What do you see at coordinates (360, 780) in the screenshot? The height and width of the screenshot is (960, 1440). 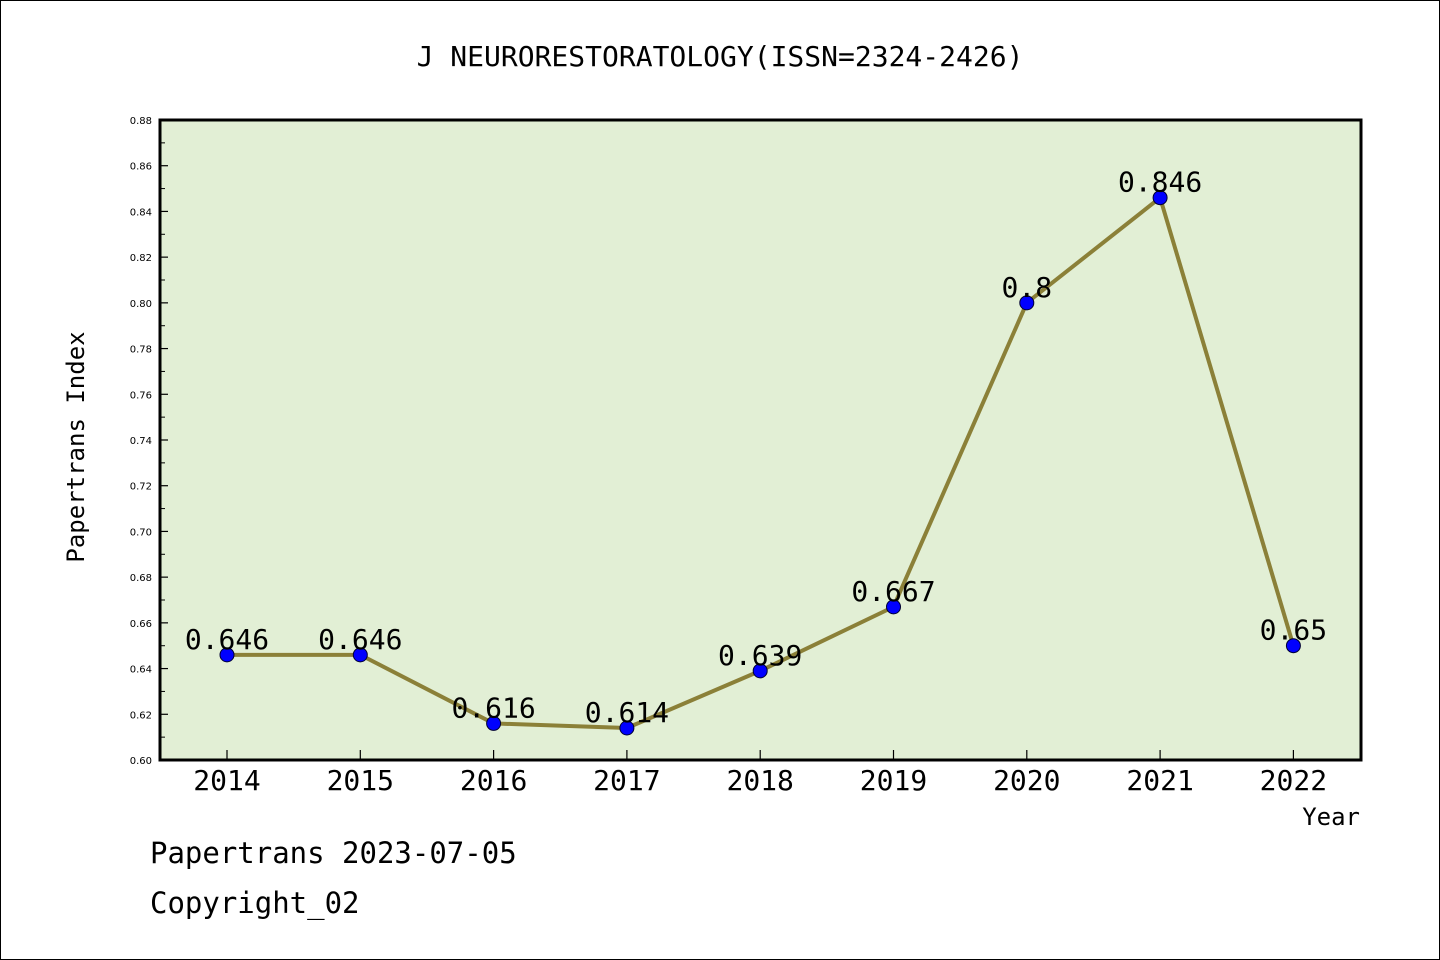 I see `x-tick-label: 2015` at bounding box center [360, 780].